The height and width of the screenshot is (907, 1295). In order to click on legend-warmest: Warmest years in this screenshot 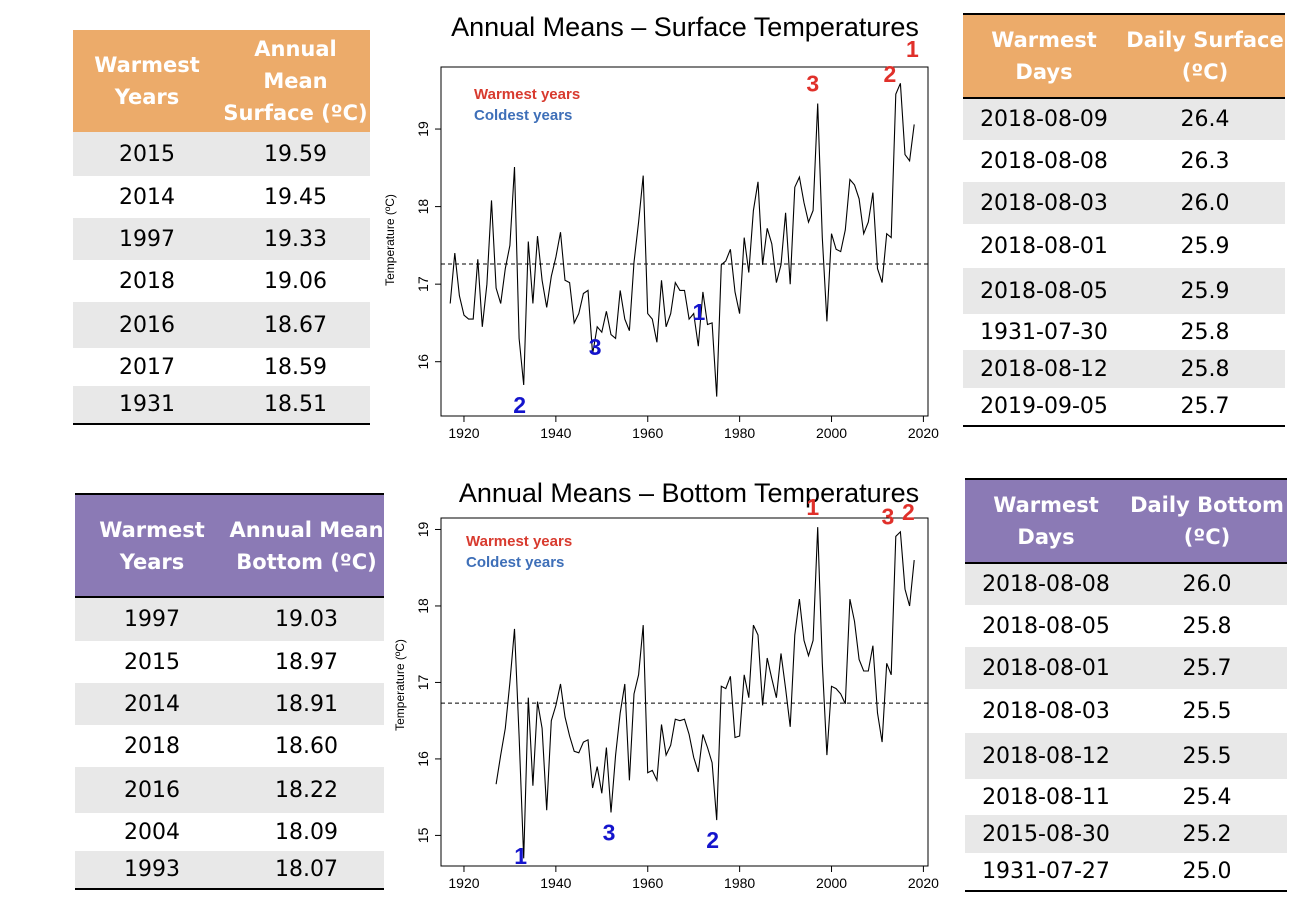, I will do `click(519, 541)`.